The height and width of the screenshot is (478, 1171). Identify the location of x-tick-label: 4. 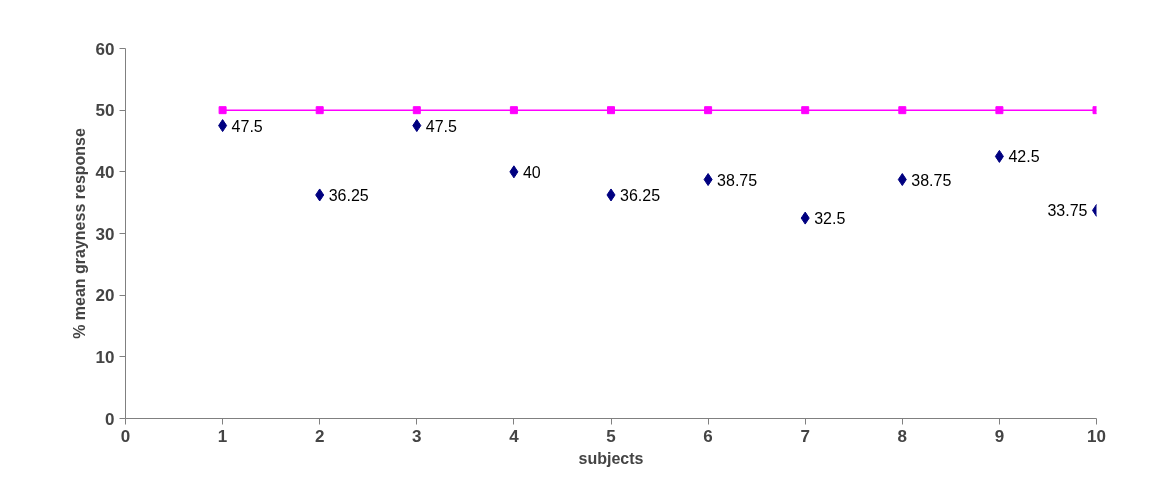
(514, 436).